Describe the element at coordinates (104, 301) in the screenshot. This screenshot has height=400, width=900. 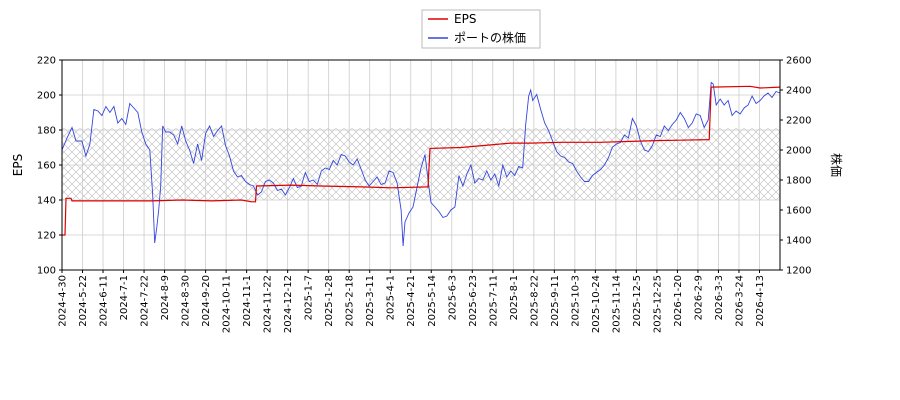
I see `x-tick-label: 2024-6-11` at that location.